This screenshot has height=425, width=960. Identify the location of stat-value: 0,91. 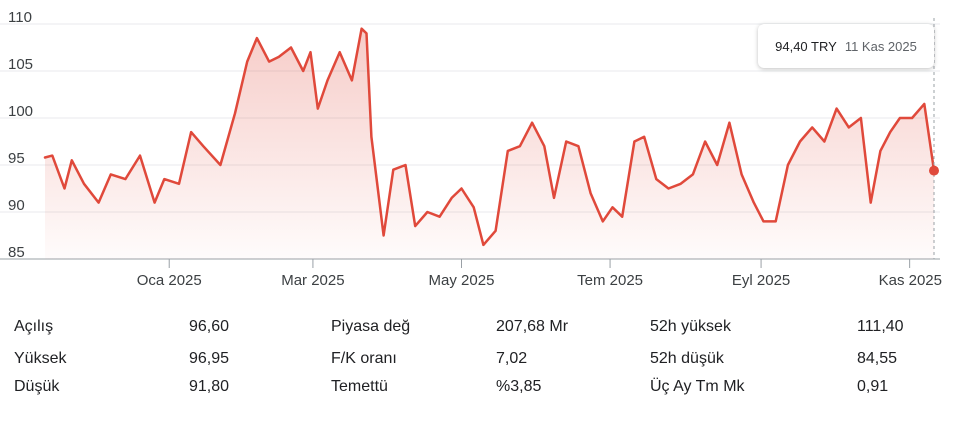
(873, 386).